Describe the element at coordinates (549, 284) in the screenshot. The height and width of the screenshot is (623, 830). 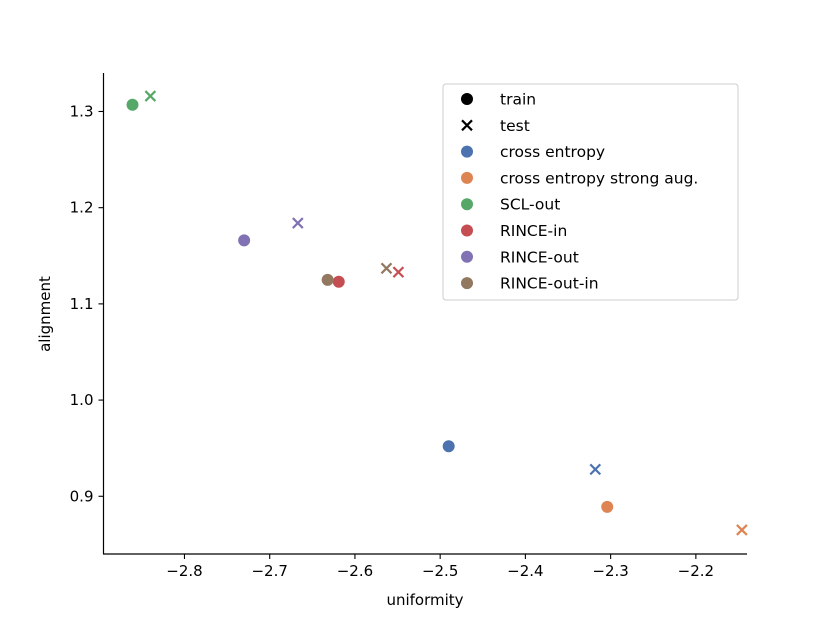
I see `legend-label-rince-out-in: RINCE-out-in` at that location.